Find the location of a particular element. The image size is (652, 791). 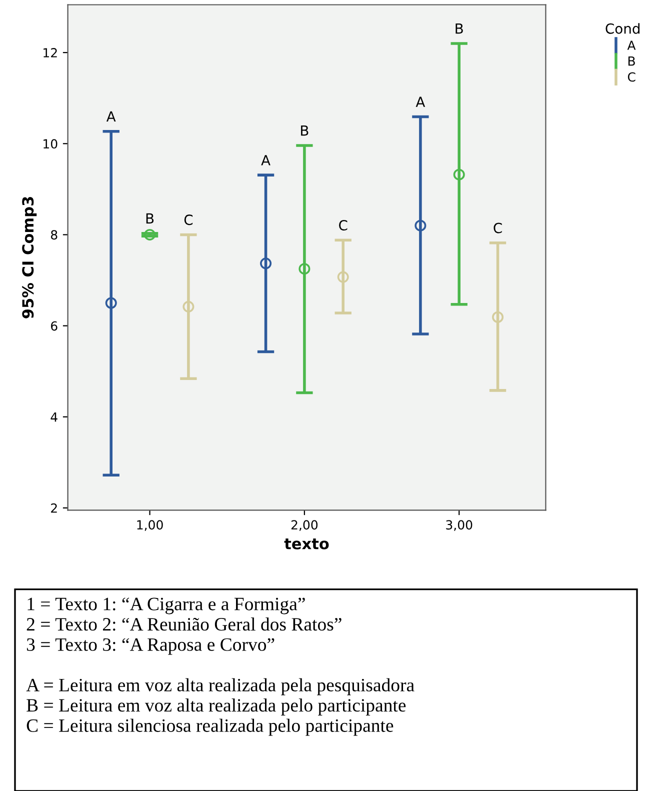

legend-label: C is located at coordinates (632, 77).